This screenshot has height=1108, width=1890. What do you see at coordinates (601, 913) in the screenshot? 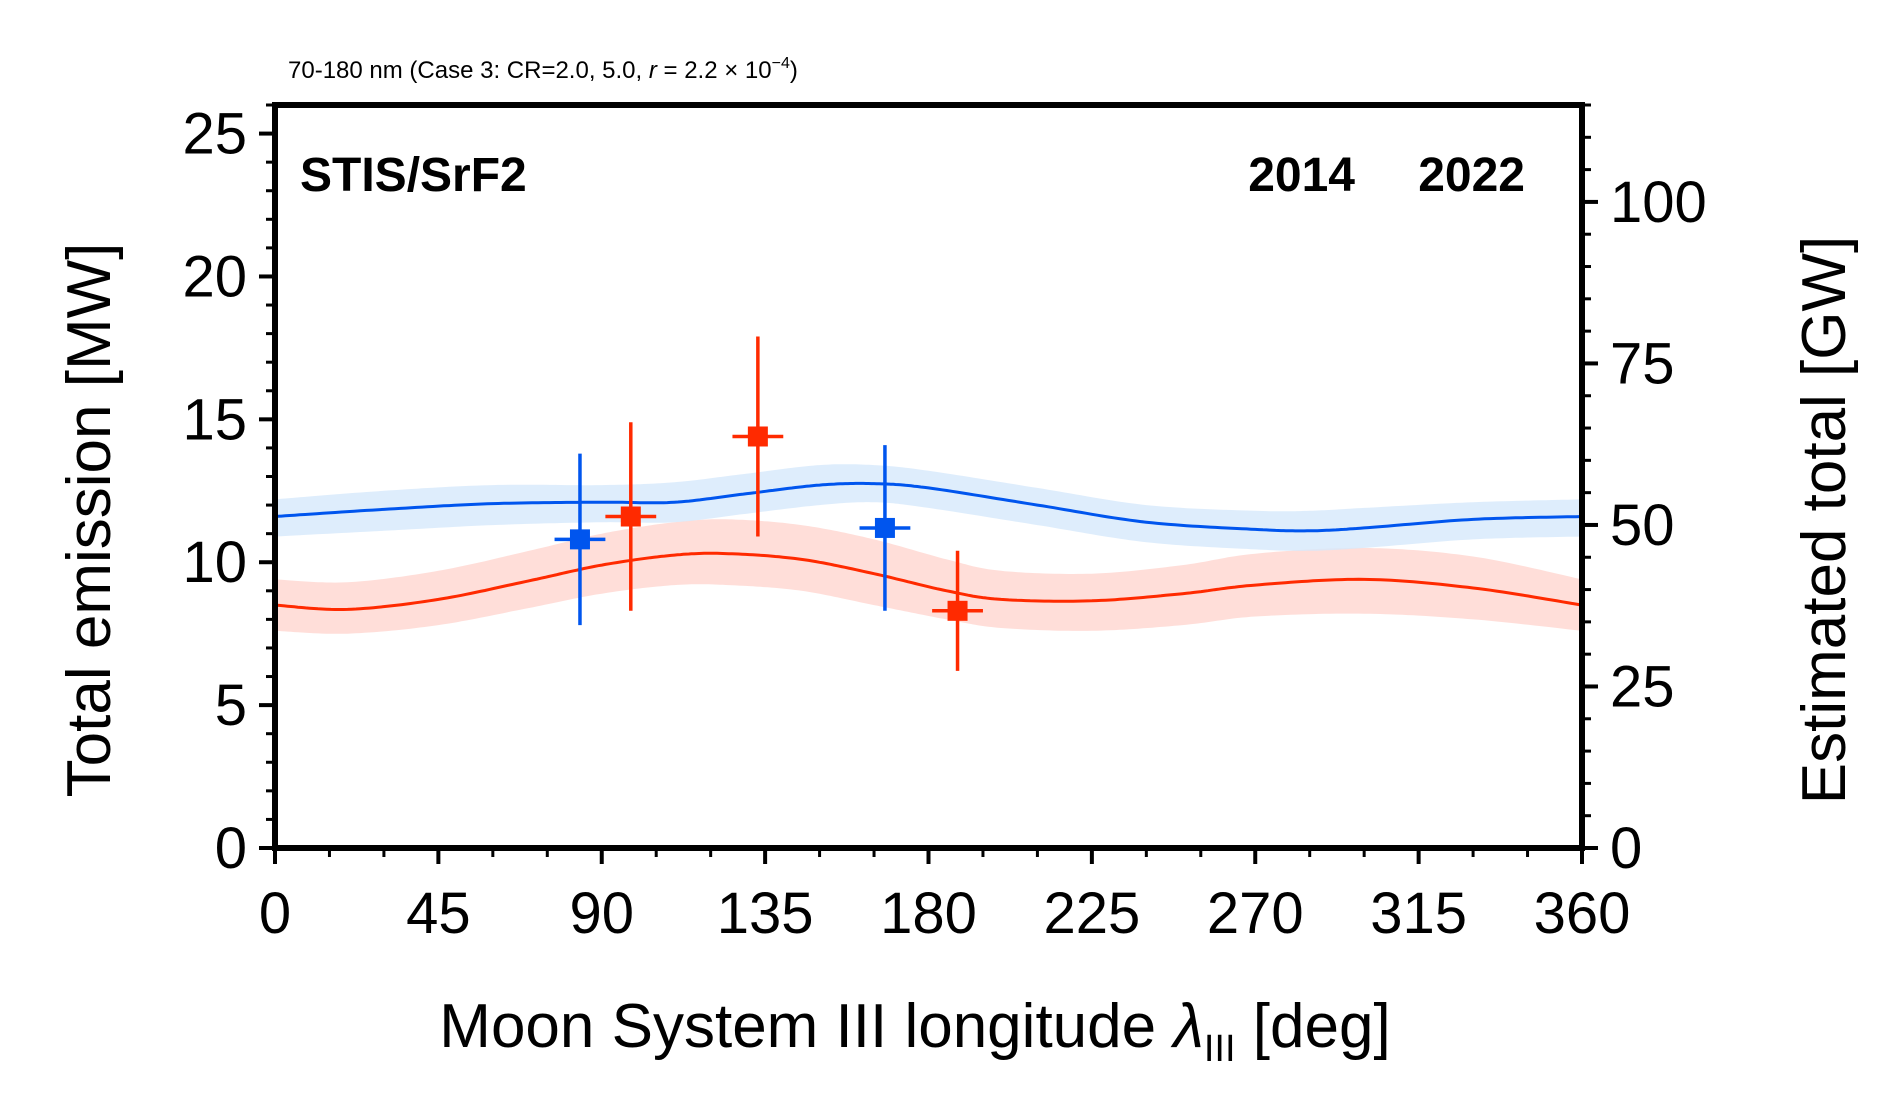
I see `x-tick-label: 90` at bounding box center [601, 913].